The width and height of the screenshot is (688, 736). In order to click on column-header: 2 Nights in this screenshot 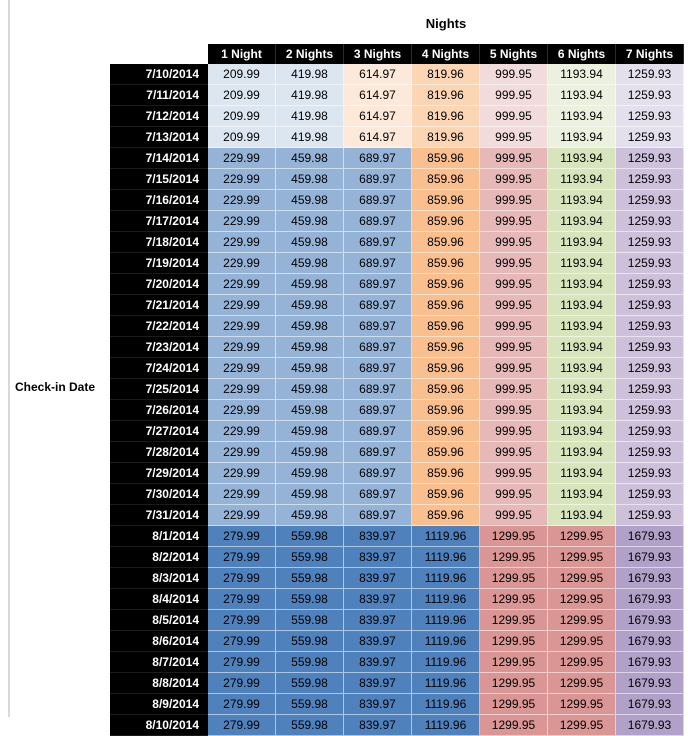, I will do `click(310, 54)`.